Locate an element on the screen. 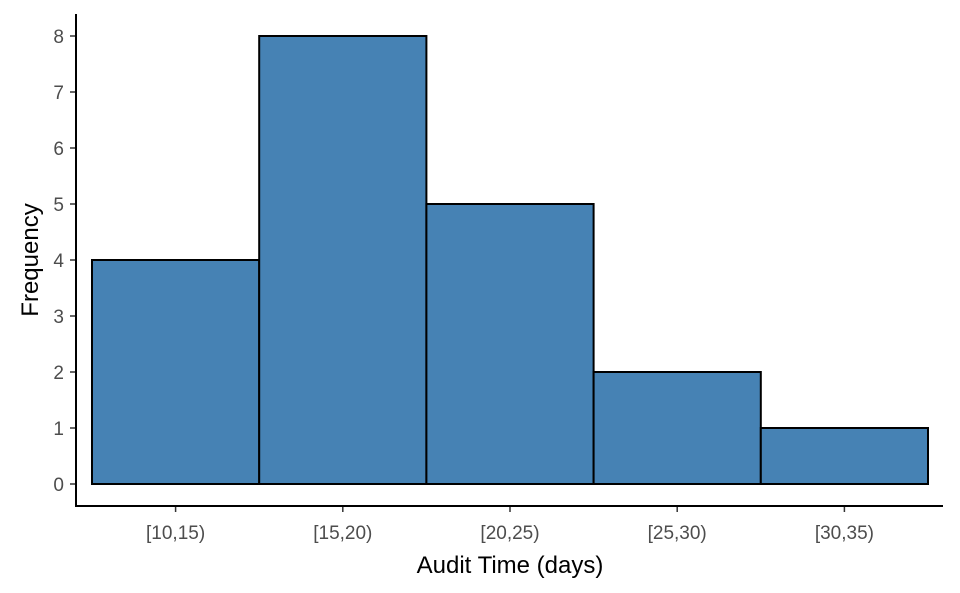 This screenshot has height=593, width=960. y-tick-label: 6 is located at coordinates (58, 149).